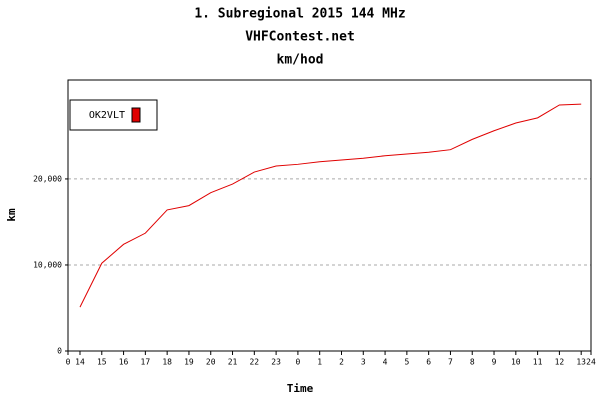  What do you see at coordinates (472, 362) in the screenshot?
I see `x-tick-label: 8` at bounding box center [472, 362].